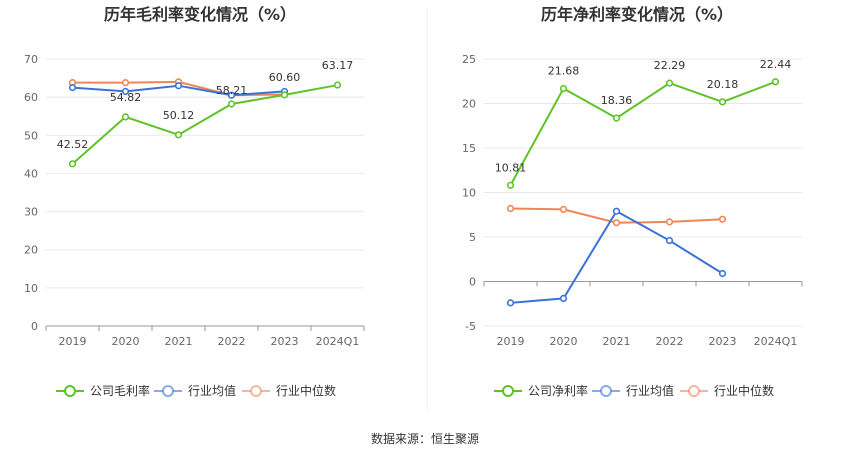 The image size is (850, 459). Describe the element at coordinates (31, 97) in the screenshot. I see `y-tick-label: 60` at that location.